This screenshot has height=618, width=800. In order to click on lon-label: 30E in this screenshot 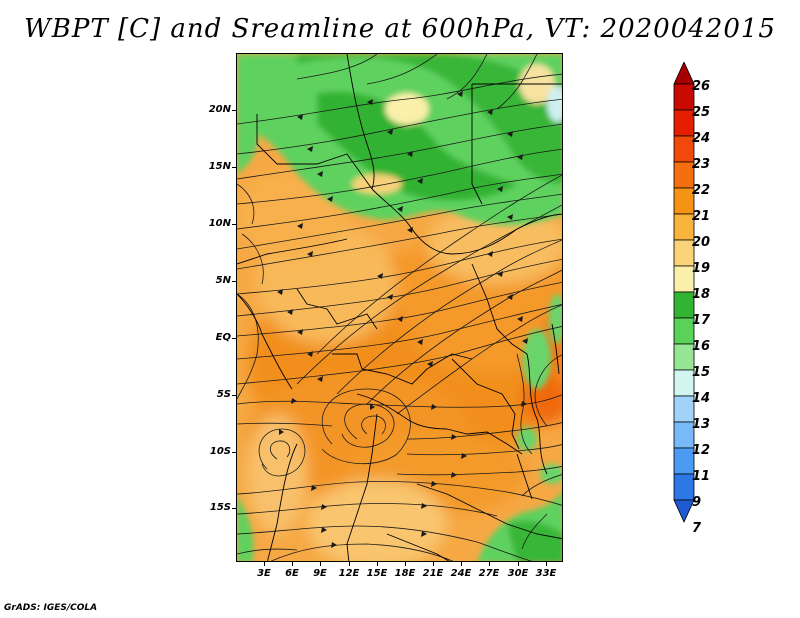, I will do `click(518, 573)`.